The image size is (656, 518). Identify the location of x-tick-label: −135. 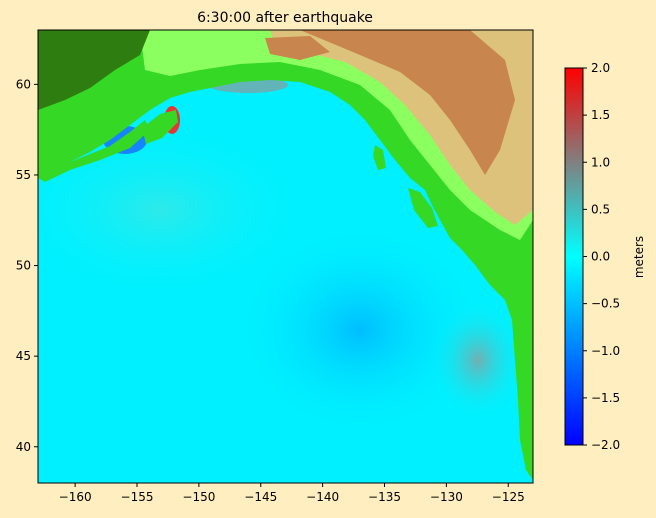
(384, 497).